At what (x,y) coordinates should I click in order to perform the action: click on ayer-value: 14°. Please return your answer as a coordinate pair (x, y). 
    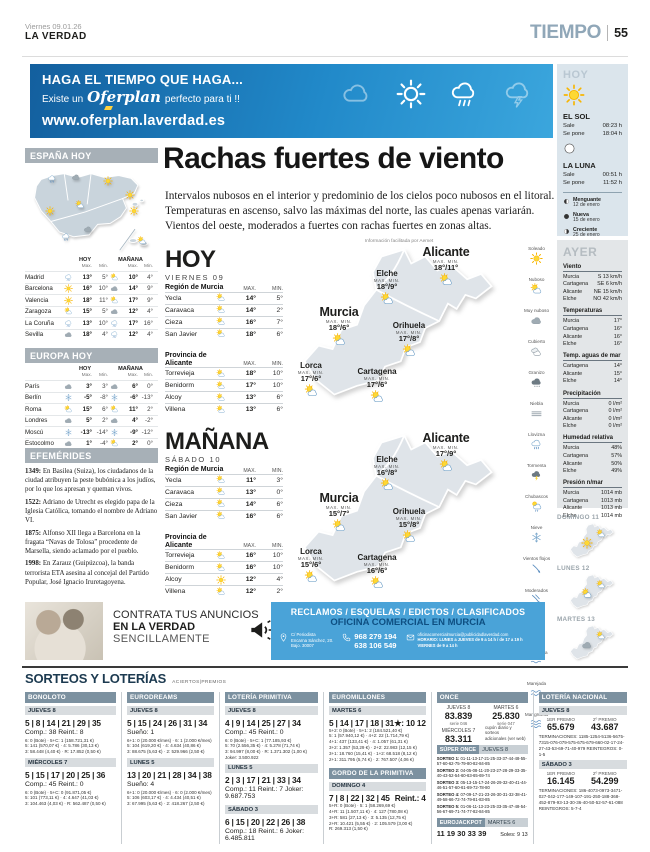
    Looking at the image, I should click on (617, 366).